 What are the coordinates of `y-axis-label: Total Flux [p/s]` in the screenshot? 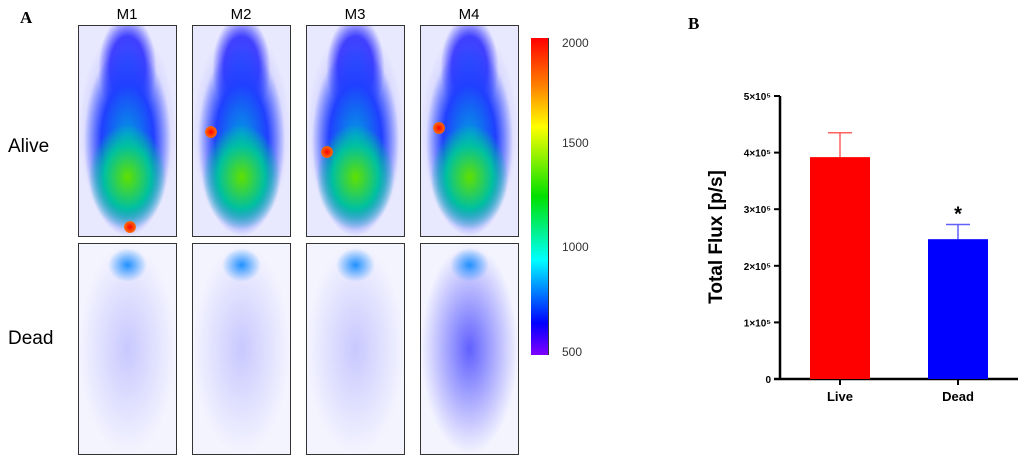 It's located at (716, 237).